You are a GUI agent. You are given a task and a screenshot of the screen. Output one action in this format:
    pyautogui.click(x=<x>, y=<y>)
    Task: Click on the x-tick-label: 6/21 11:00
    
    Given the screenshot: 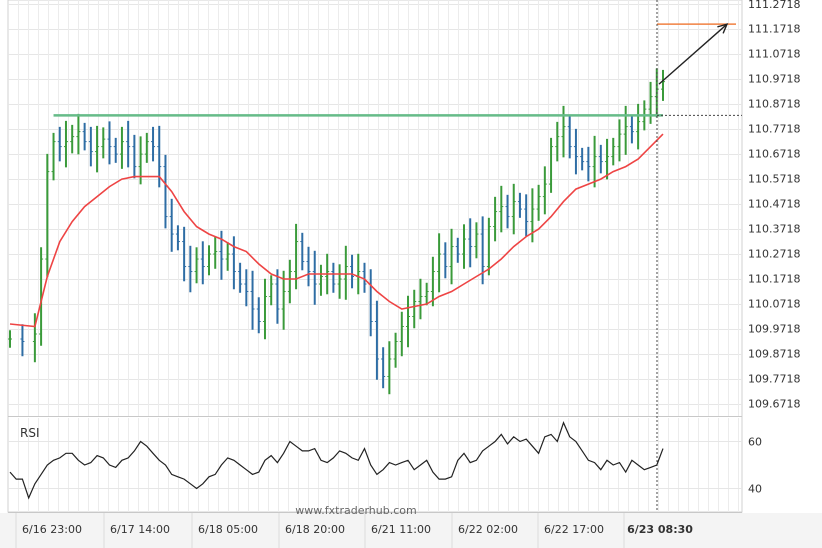 What is the action you would take?
    pyautogui.click(x=401, y=529)
    